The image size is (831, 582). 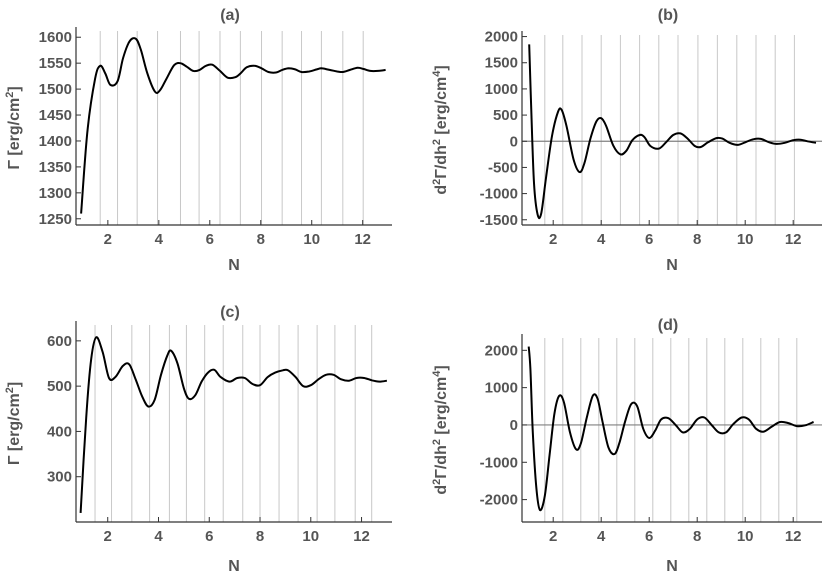 What do you see at coordinates (55, 141) in the screenshot?
I see `y-tick-label: 1400` at bounding box center [55, 141].